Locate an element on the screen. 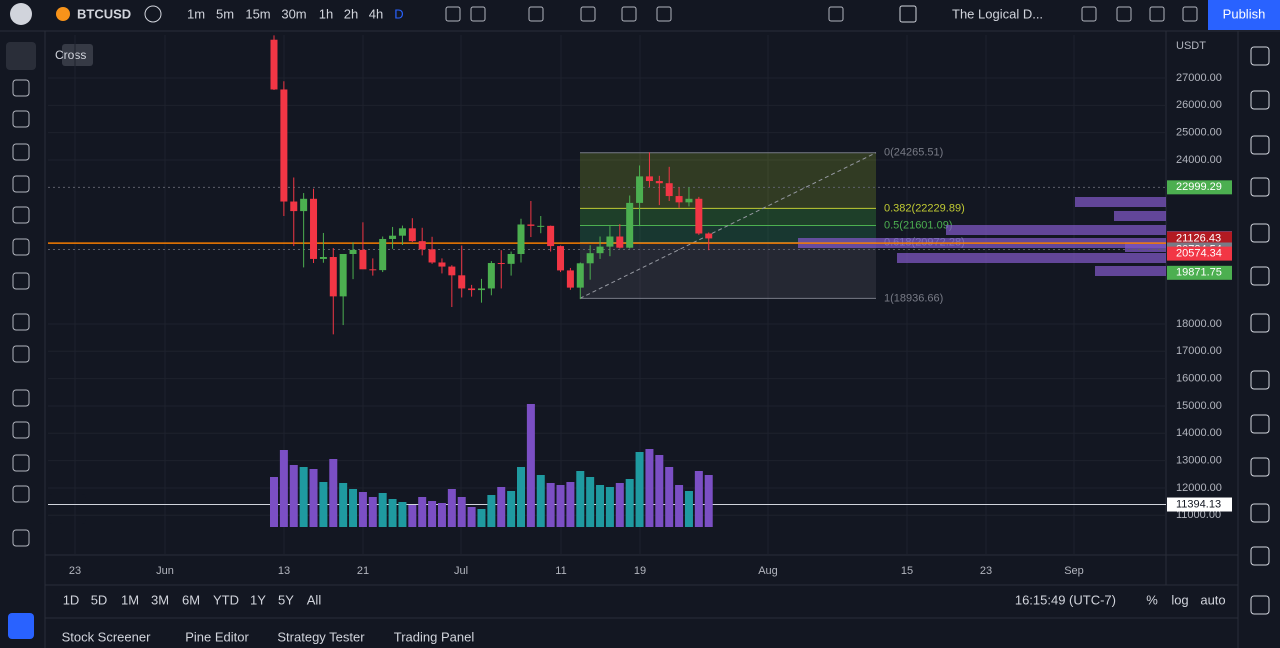  price-tag-label: 21126.43 is located at coordinates (1198, 238).